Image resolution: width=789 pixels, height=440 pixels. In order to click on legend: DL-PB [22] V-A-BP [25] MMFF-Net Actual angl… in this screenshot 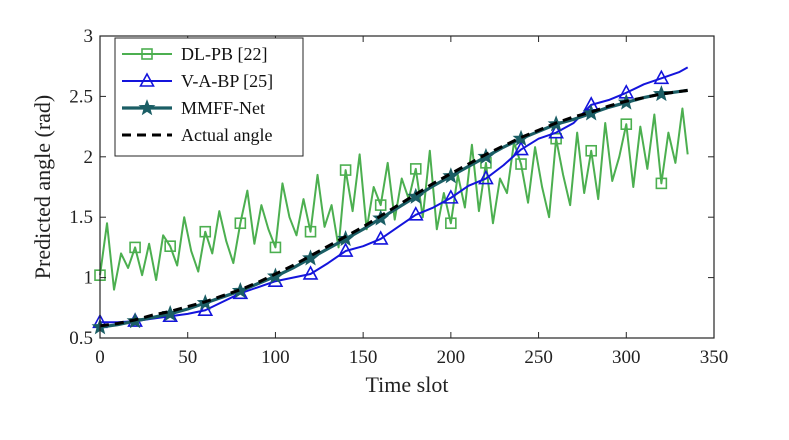, I will do `click(209, 97)`.